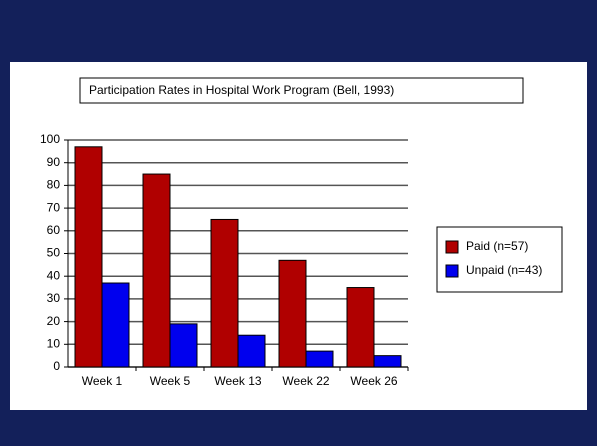 The width and height of the screenshot is (597, 446). Describe the element at coordinates (170, 381) in the screenshot. I see `x-tick-label: Week 5` at that location.